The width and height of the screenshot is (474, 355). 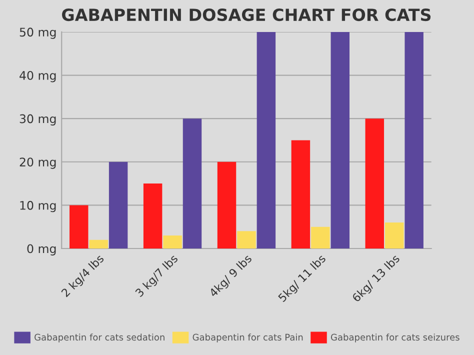 I want to click on y-tick-label: 50 mg, so click(x=38, y=33).